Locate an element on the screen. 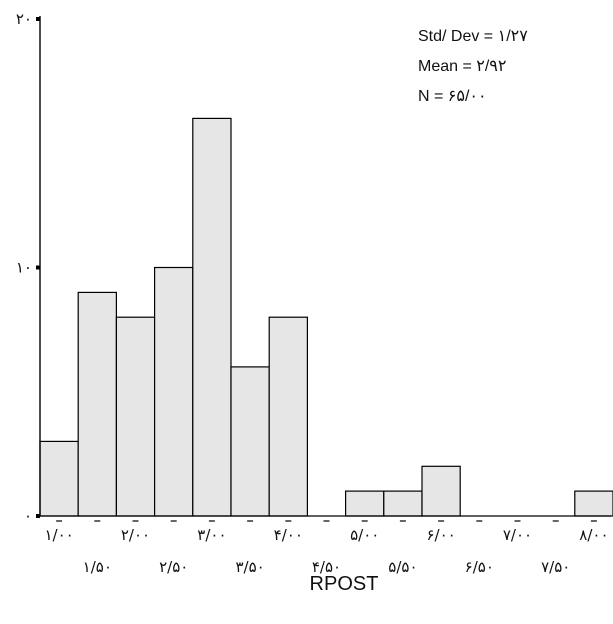 The image size is (613, 624). stat-line-1: Mean = ۲/۹۲ is located at coordinates (462, 66).